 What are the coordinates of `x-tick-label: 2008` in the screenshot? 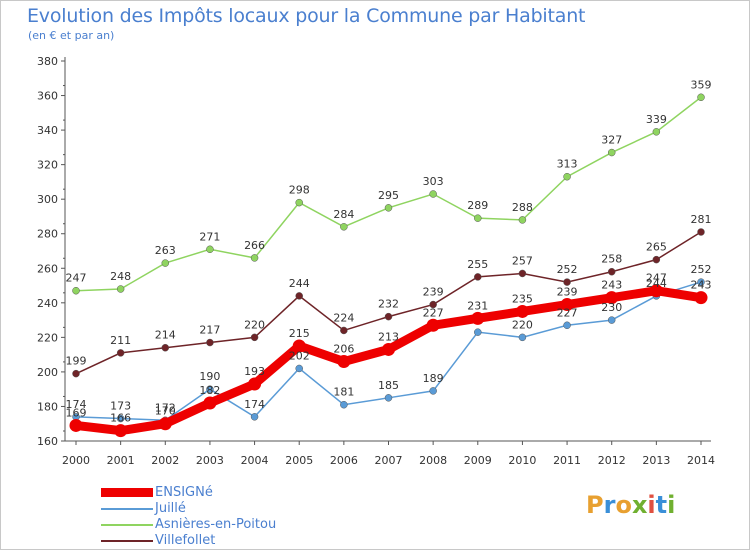 It's located at (433, 460).